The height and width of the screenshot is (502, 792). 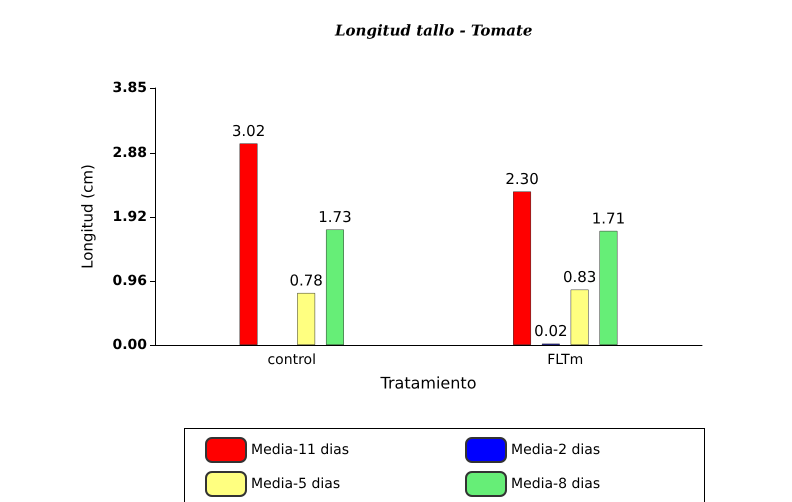 What do you see at coordinates (551, 331) in the screenshot?
I see `data-label: 0.02` at bounding box center [551, 331].